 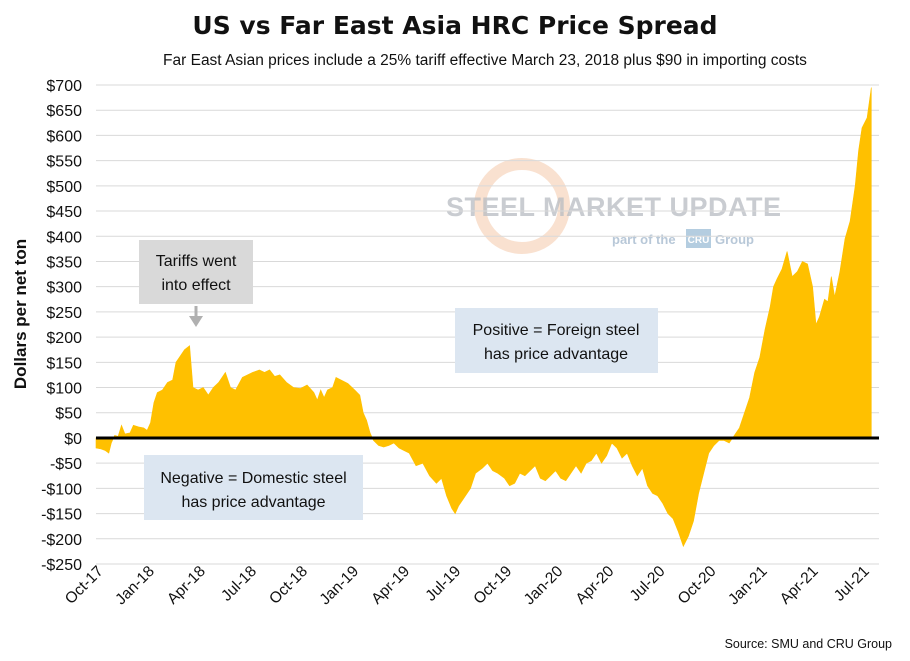 What do you see at coordinates (595, 585) in the screenshot?
I see `x-tick-label: Apr-20` at bounding box center [595, 585].